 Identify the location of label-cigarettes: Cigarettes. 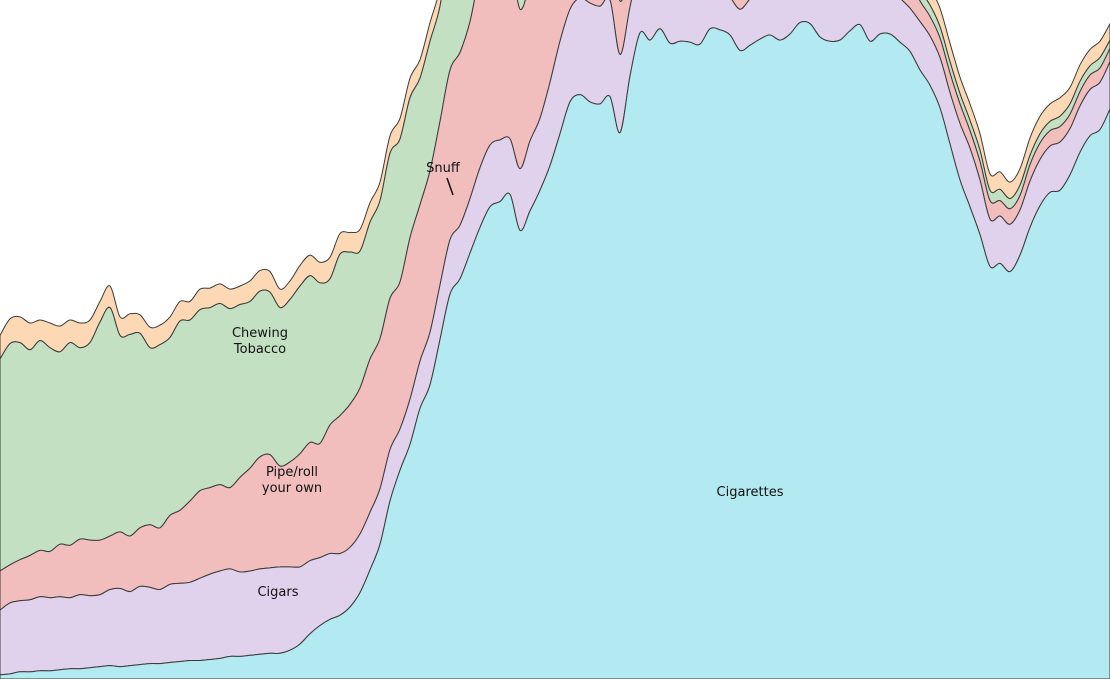
(750, 492).